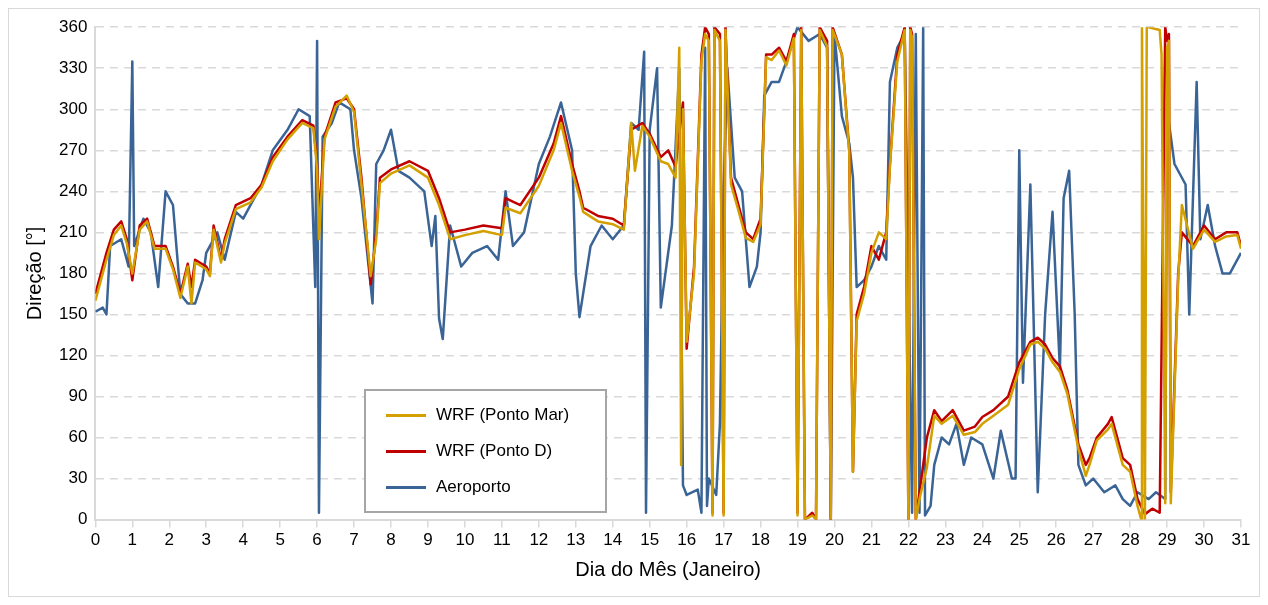  I want to click on x-tick-label: 27, so click(1093, 540).